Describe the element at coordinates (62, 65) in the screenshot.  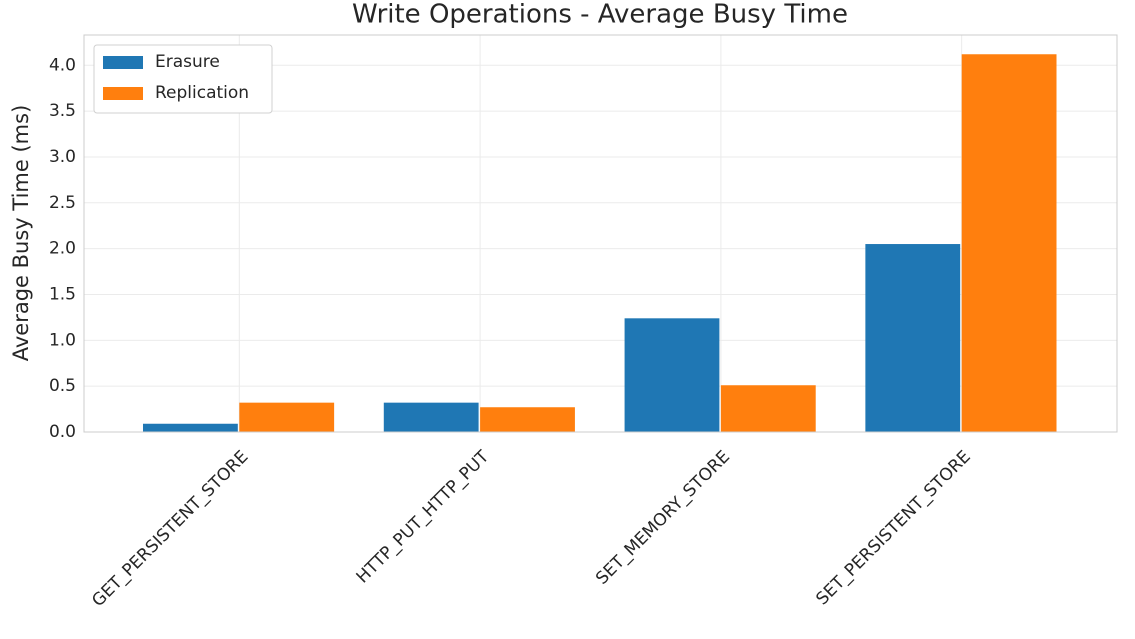
I see `y-tick-label: 4.0` at that location.